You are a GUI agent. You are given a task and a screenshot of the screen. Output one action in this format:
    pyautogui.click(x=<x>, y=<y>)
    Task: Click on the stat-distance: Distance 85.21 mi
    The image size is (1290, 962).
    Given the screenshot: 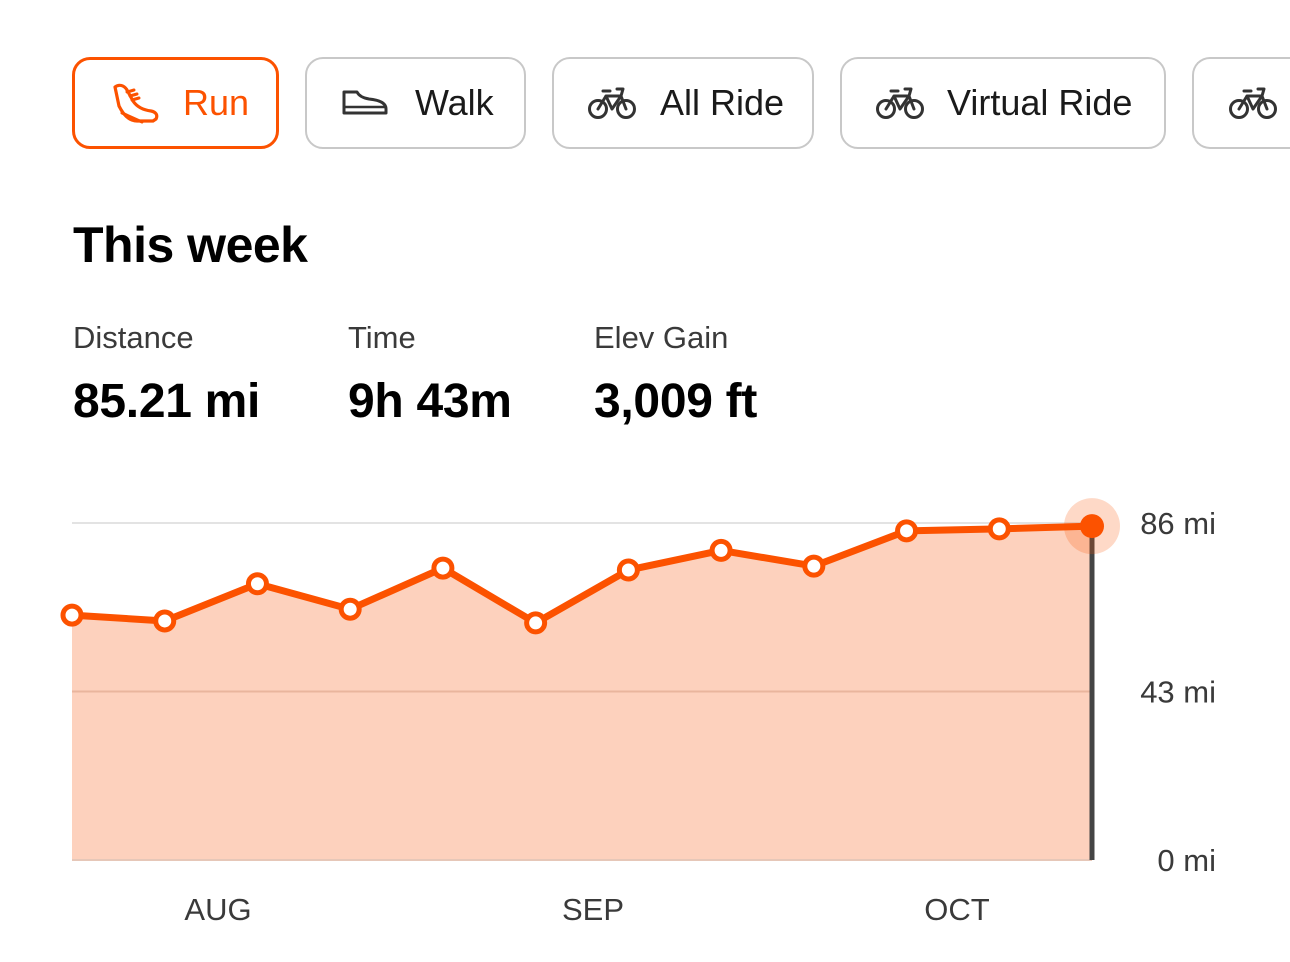 What is the action you would take?
    pyautogui.click(x=166, y=374)
    